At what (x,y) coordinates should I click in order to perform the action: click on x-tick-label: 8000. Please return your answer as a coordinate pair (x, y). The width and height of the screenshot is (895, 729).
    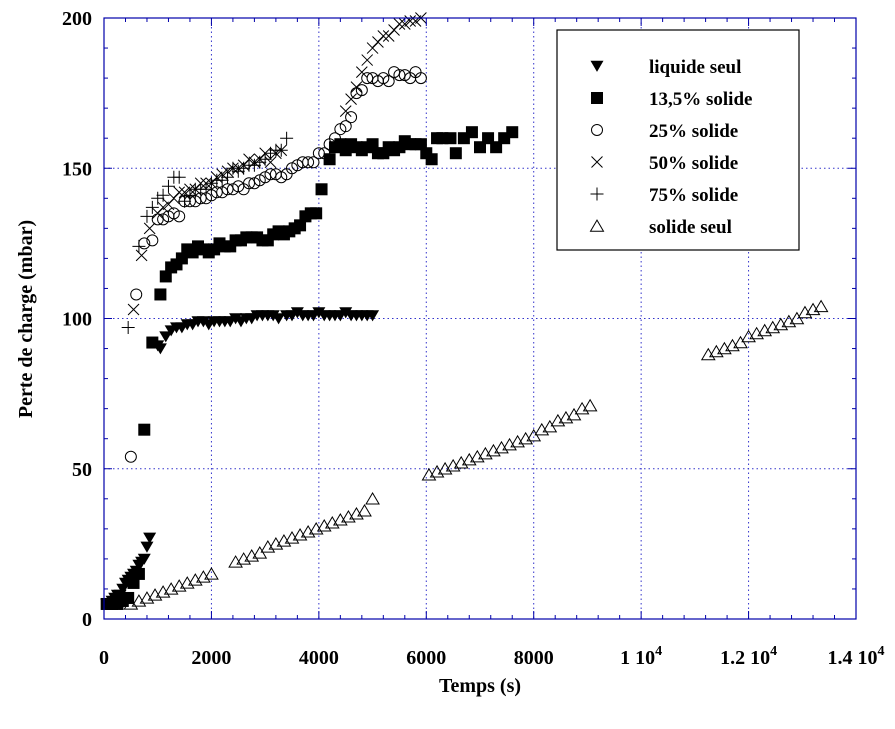
    Looking at the image, I should click on (534, 658).